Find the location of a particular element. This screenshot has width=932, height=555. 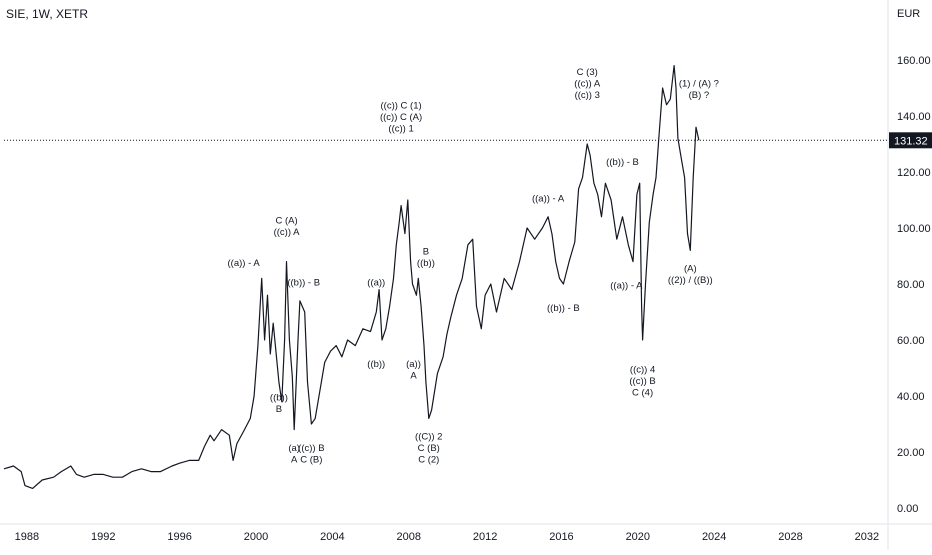

x-tick-label: 1992 is located at coordinates (103, 537).